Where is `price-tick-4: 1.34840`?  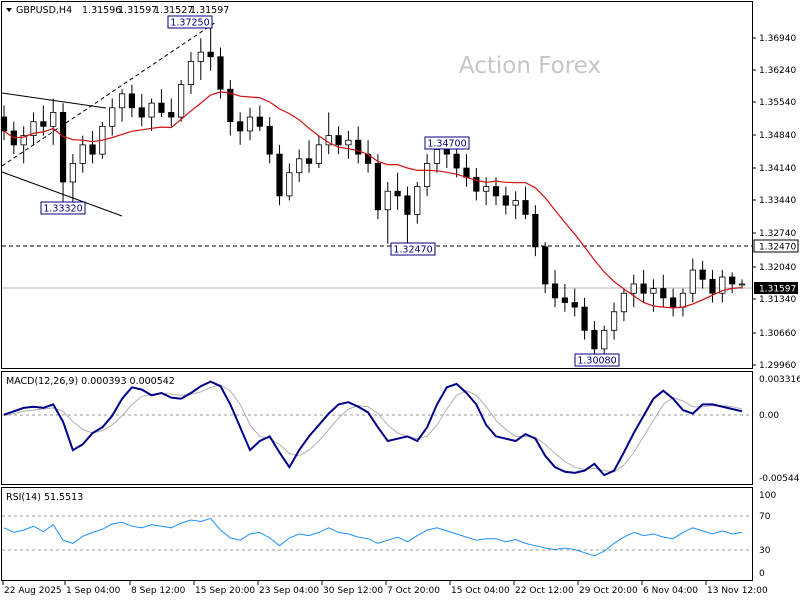
price-tick-4: 1.34840 is located at coordinates (777, 136).